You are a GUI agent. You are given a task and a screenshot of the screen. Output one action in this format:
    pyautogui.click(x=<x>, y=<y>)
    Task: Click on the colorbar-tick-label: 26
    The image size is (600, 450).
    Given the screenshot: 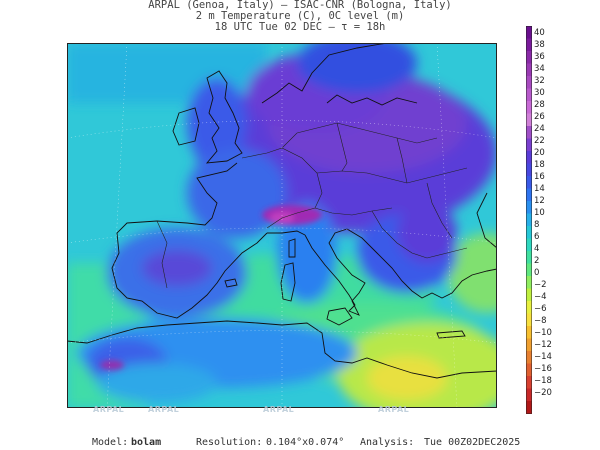 What is the action you would take?
    pyautogui.click(x=539, y=116)
    